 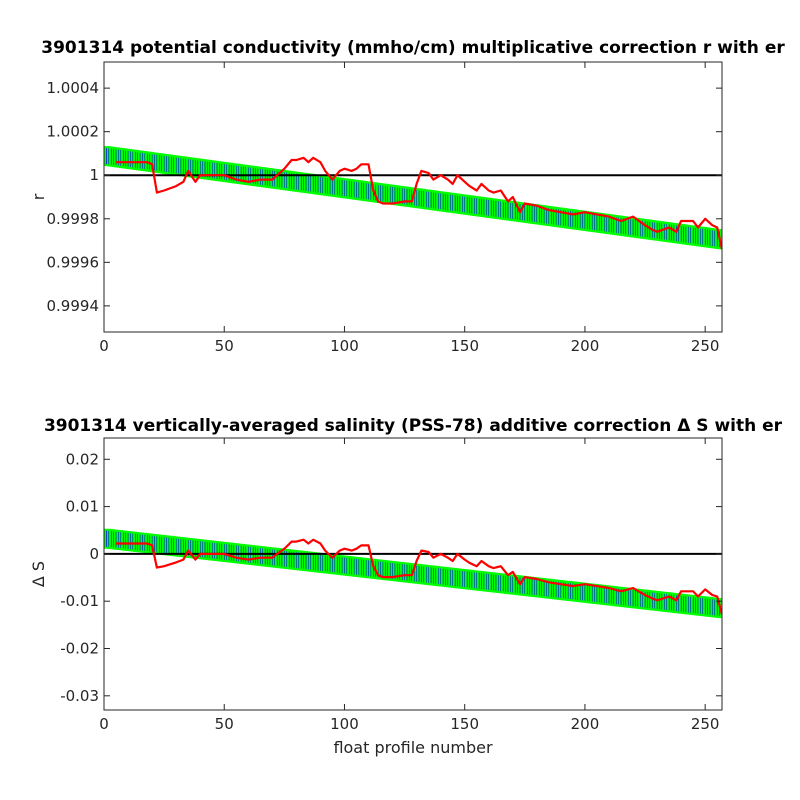 What do you see at coordinates (94, 175) in the screenshot?
I see `y-tick-label: 1` at bounding box center [94, 175].